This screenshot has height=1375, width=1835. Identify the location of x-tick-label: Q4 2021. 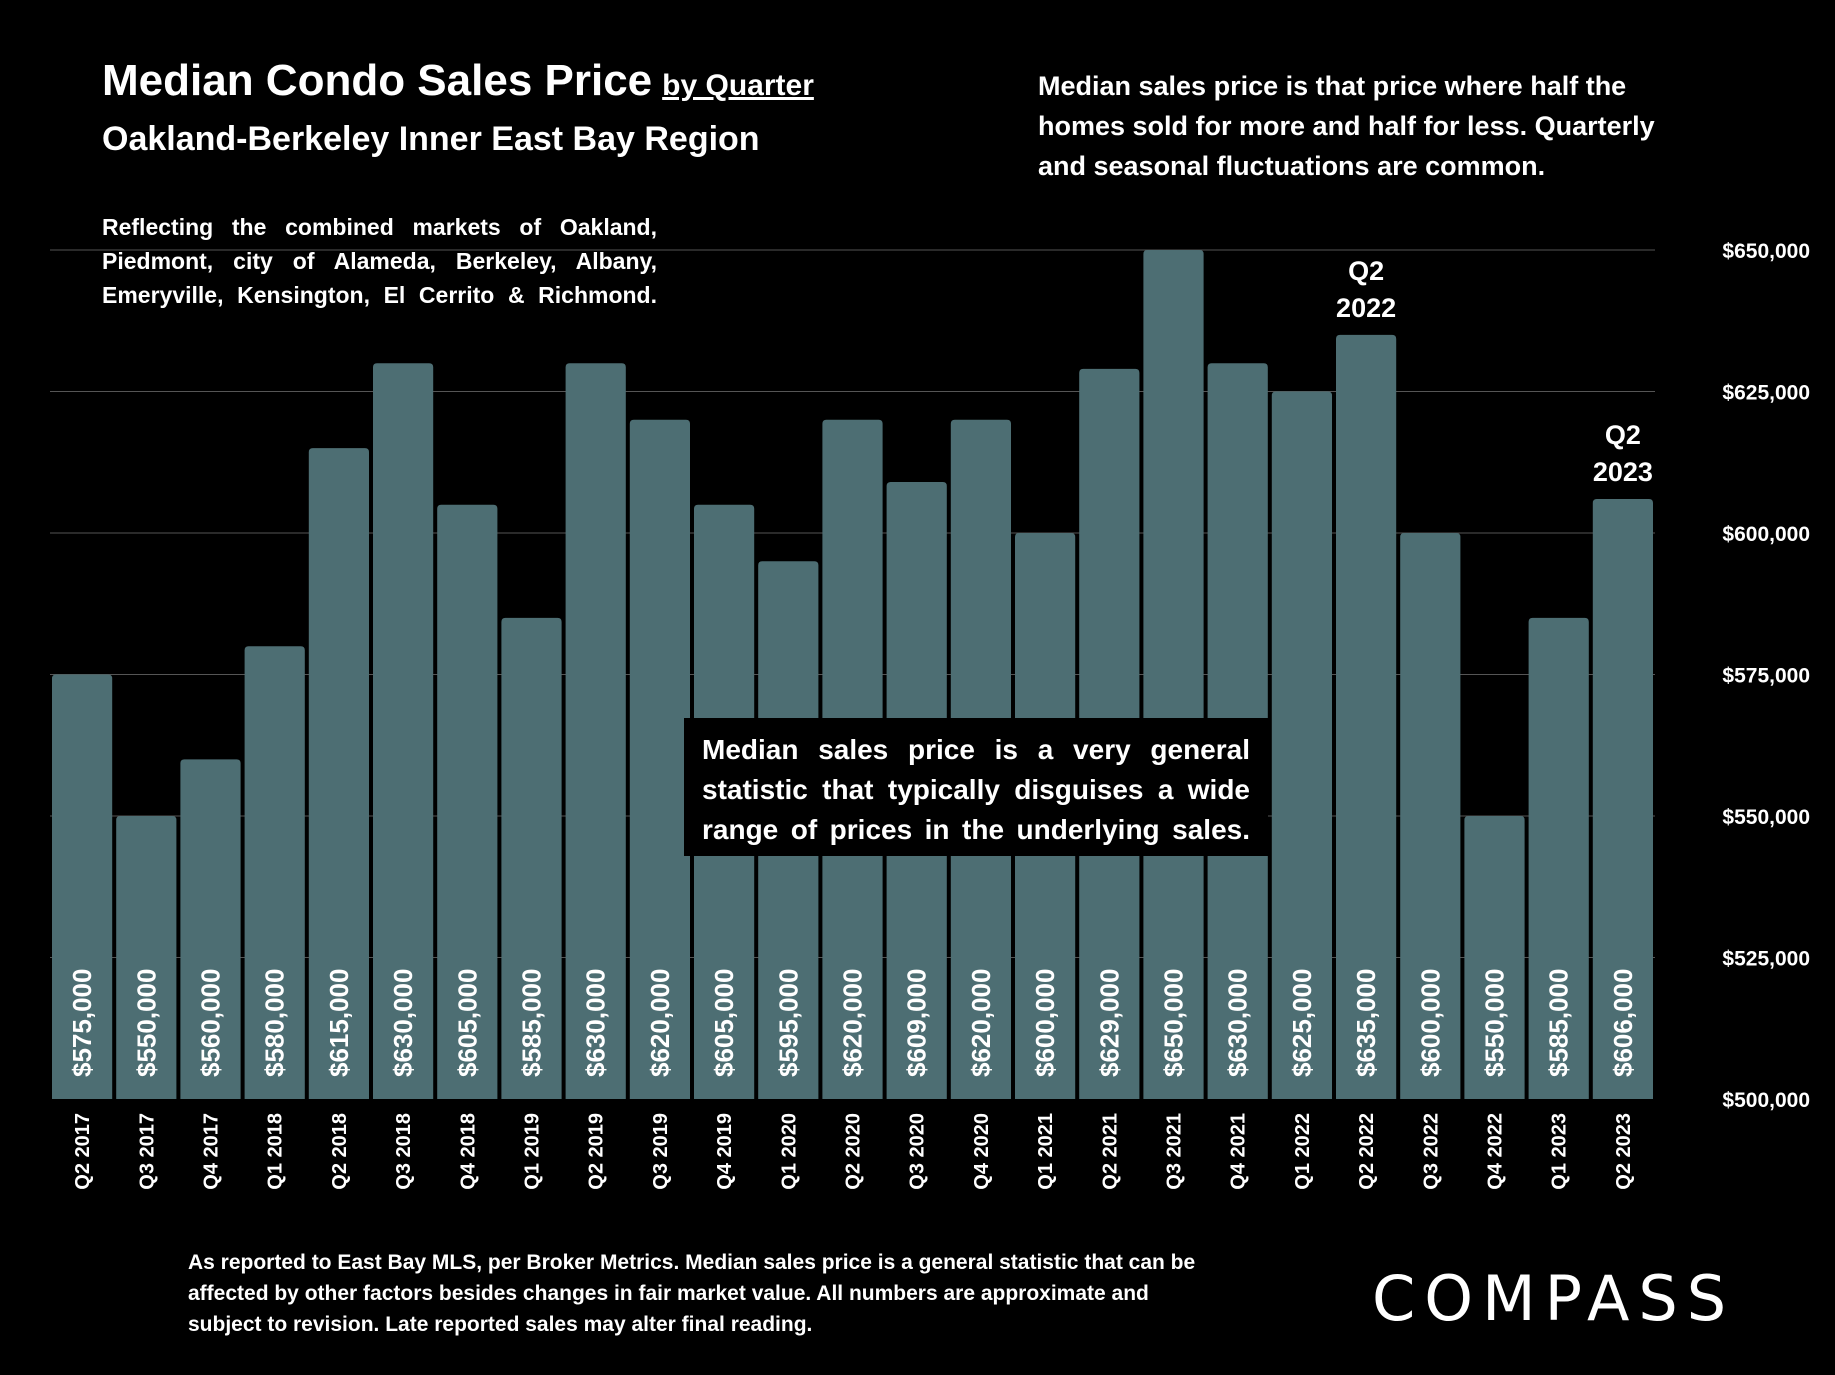
(1239, 1151).